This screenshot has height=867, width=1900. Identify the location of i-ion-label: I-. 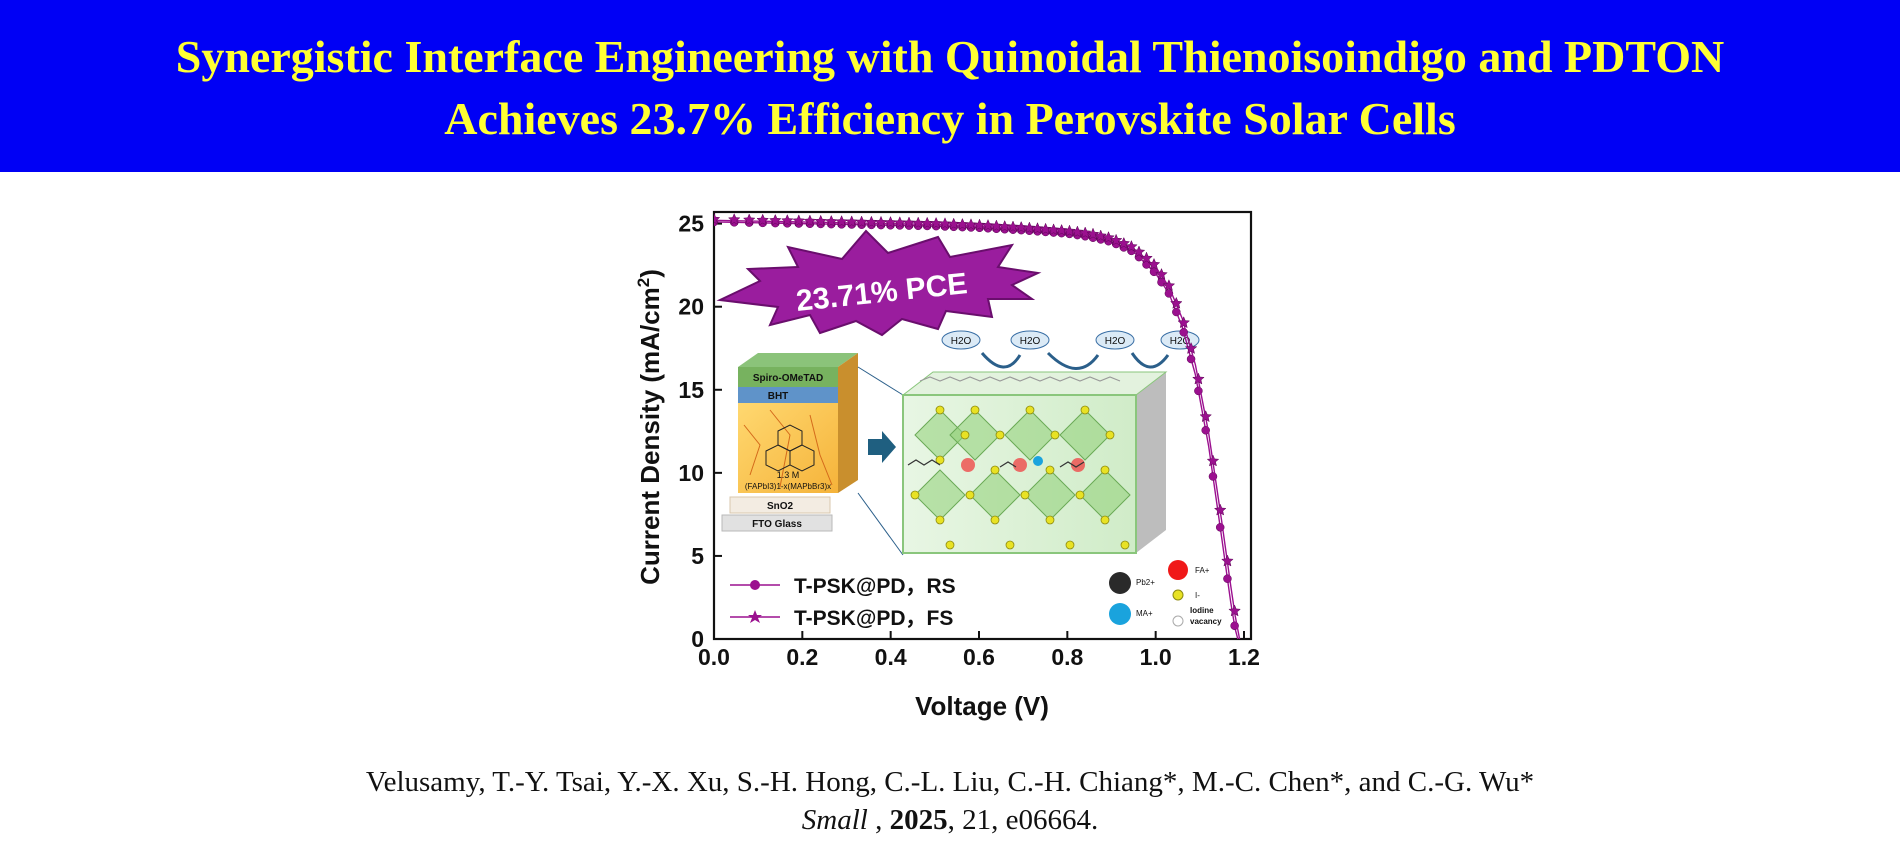
(1197, 595).